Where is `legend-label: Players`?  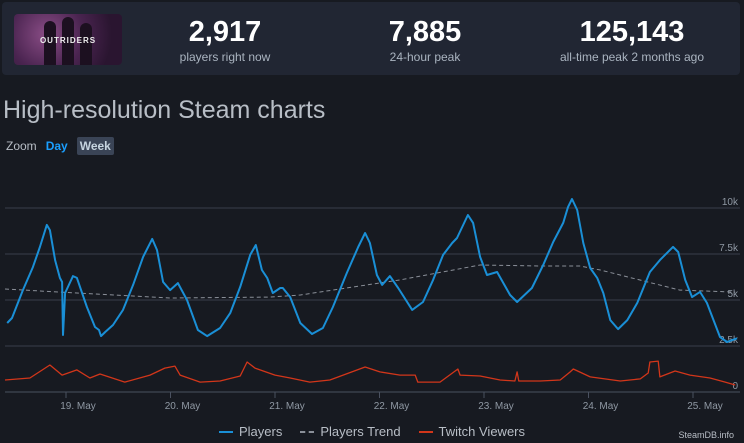 legend-label: Players is located at coordinates (260, 431).